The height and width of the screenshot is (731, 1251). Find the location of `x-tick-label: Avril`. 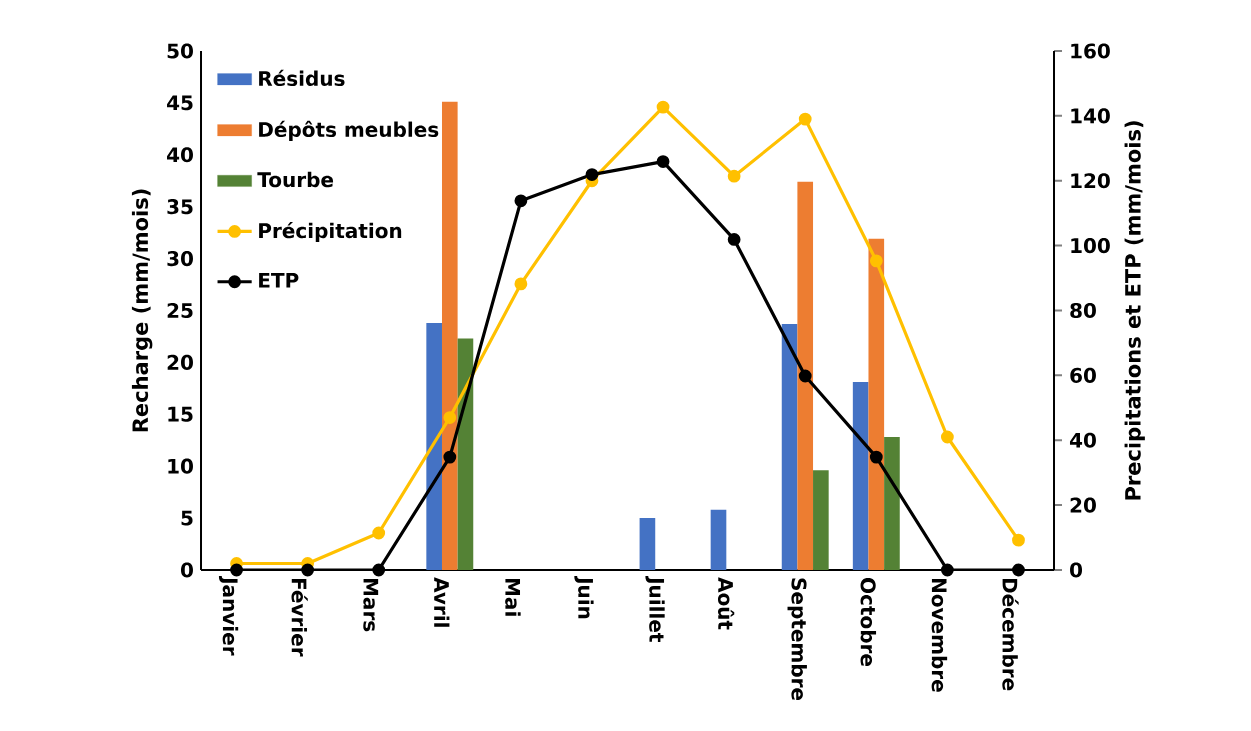

x-tick-label: Avril is located at coordinates (442, 602).